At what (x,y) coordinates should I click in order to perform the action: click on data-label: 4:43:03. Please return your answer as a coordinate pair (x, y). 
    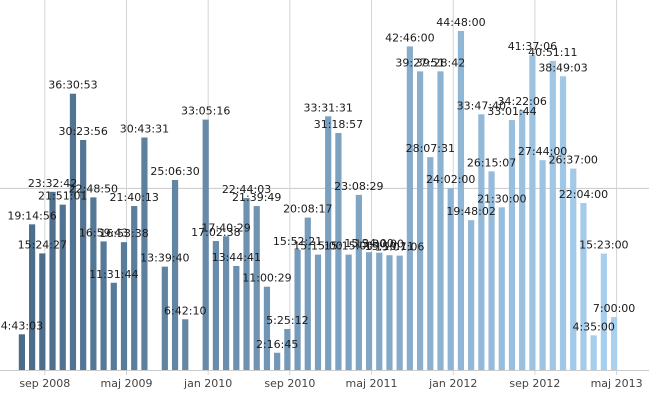
    Looking at the image, I should click on (22, 325).